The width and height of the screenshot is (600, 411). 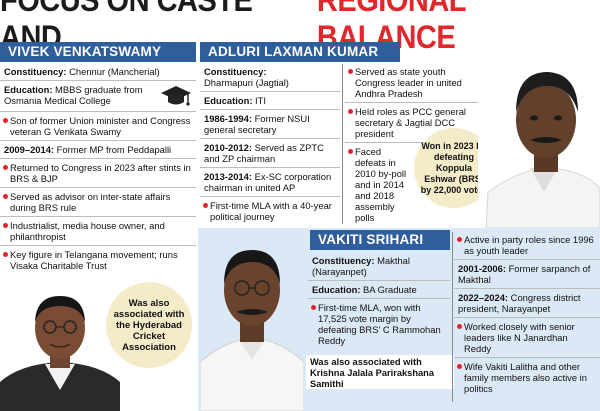 I want to click on vakiti-portrait, so click(x=252, y=330).